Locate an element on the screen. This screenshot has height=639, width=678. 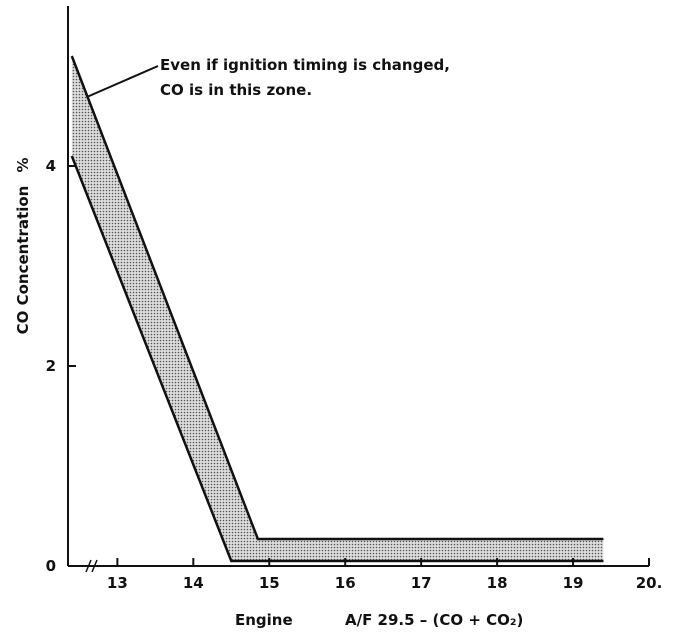
x-label: Engine is located at coordinates (264, 620).